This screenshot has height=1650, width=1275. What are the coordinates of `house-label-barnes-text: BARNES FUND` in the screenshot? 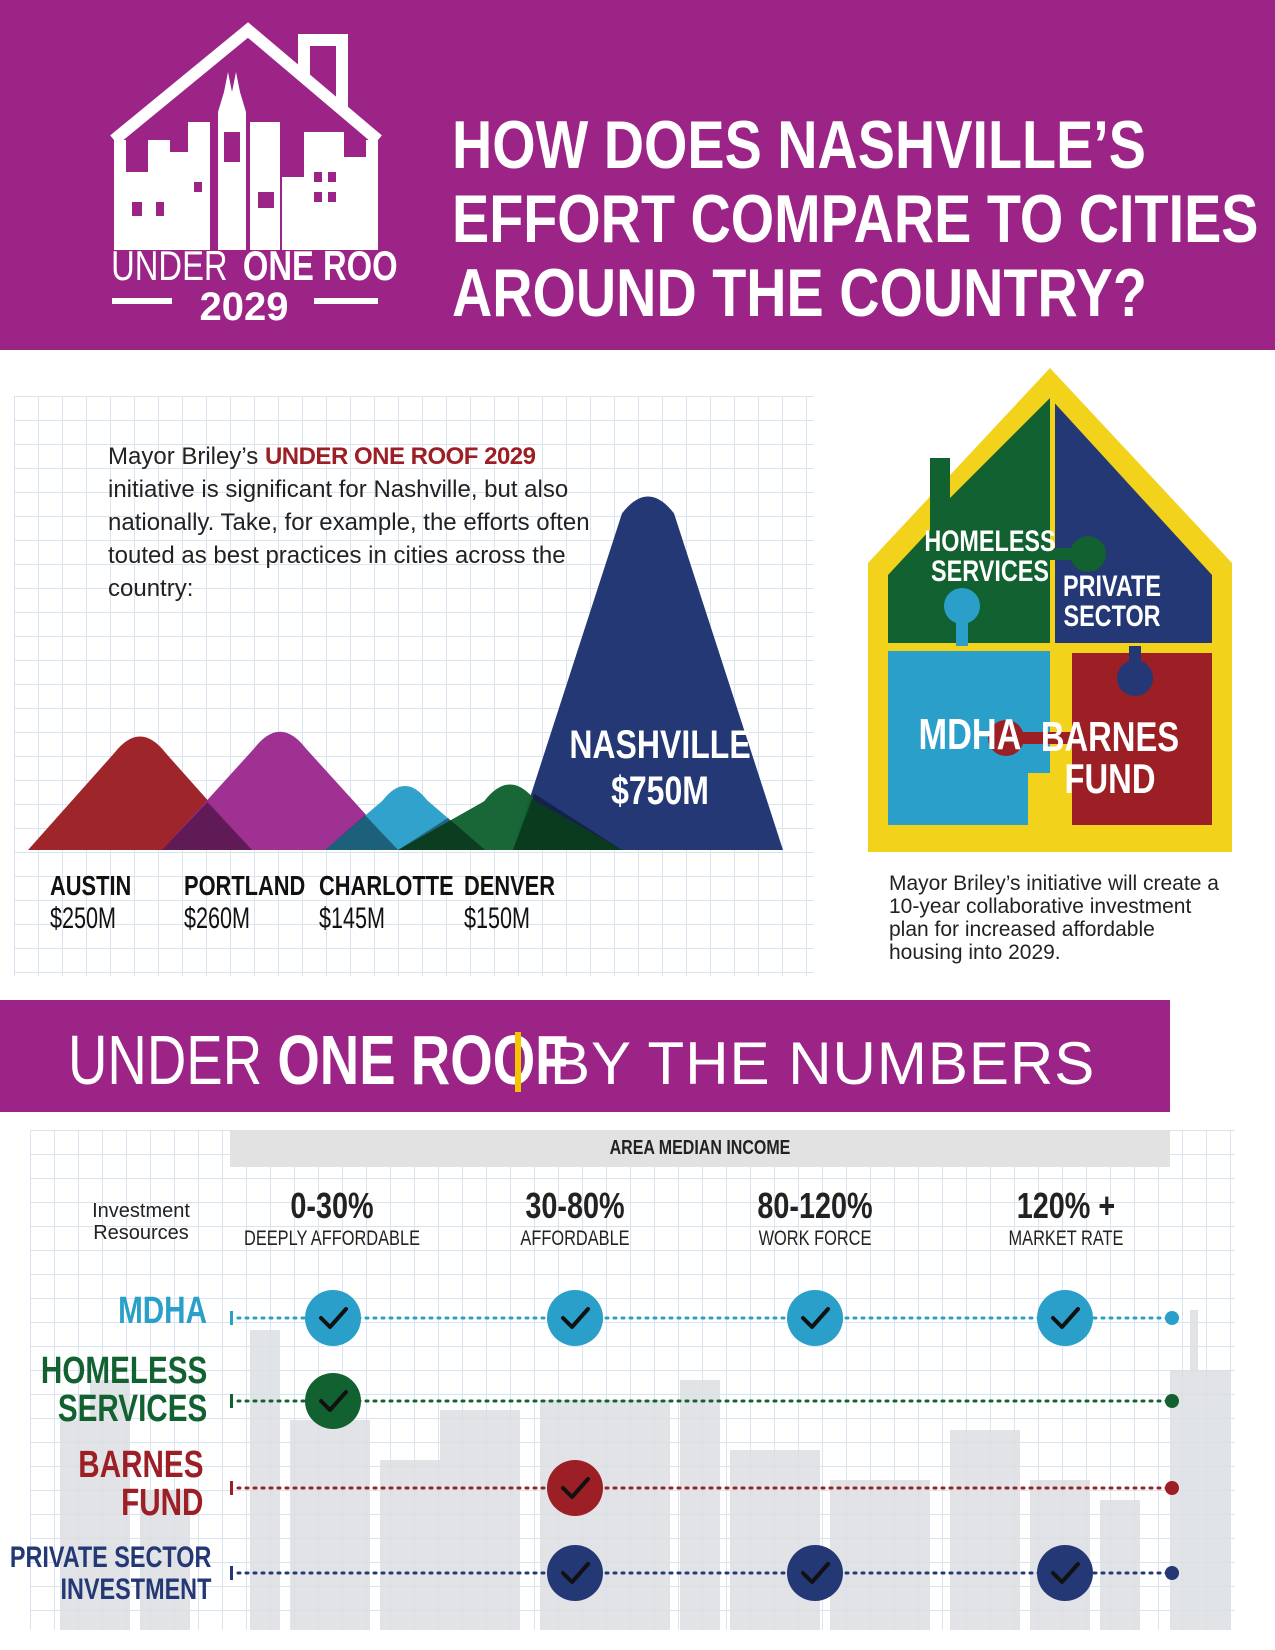 It's located at (1110, 757).